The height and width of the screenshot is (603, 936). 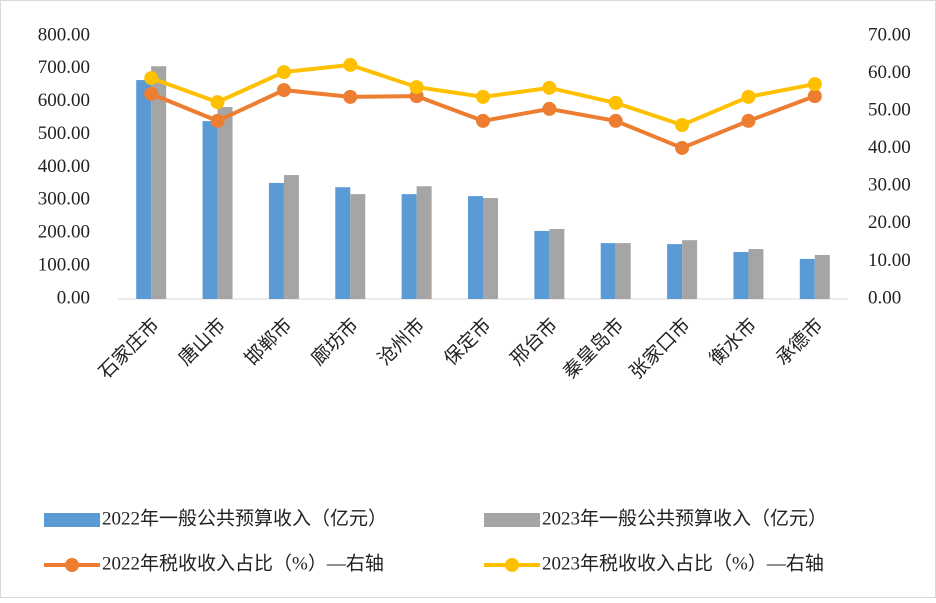 What do you see at coordinates (889, 222) in the screenshot?
I see `y2-tick-label: 20.00` at bounding box center [889, 222].